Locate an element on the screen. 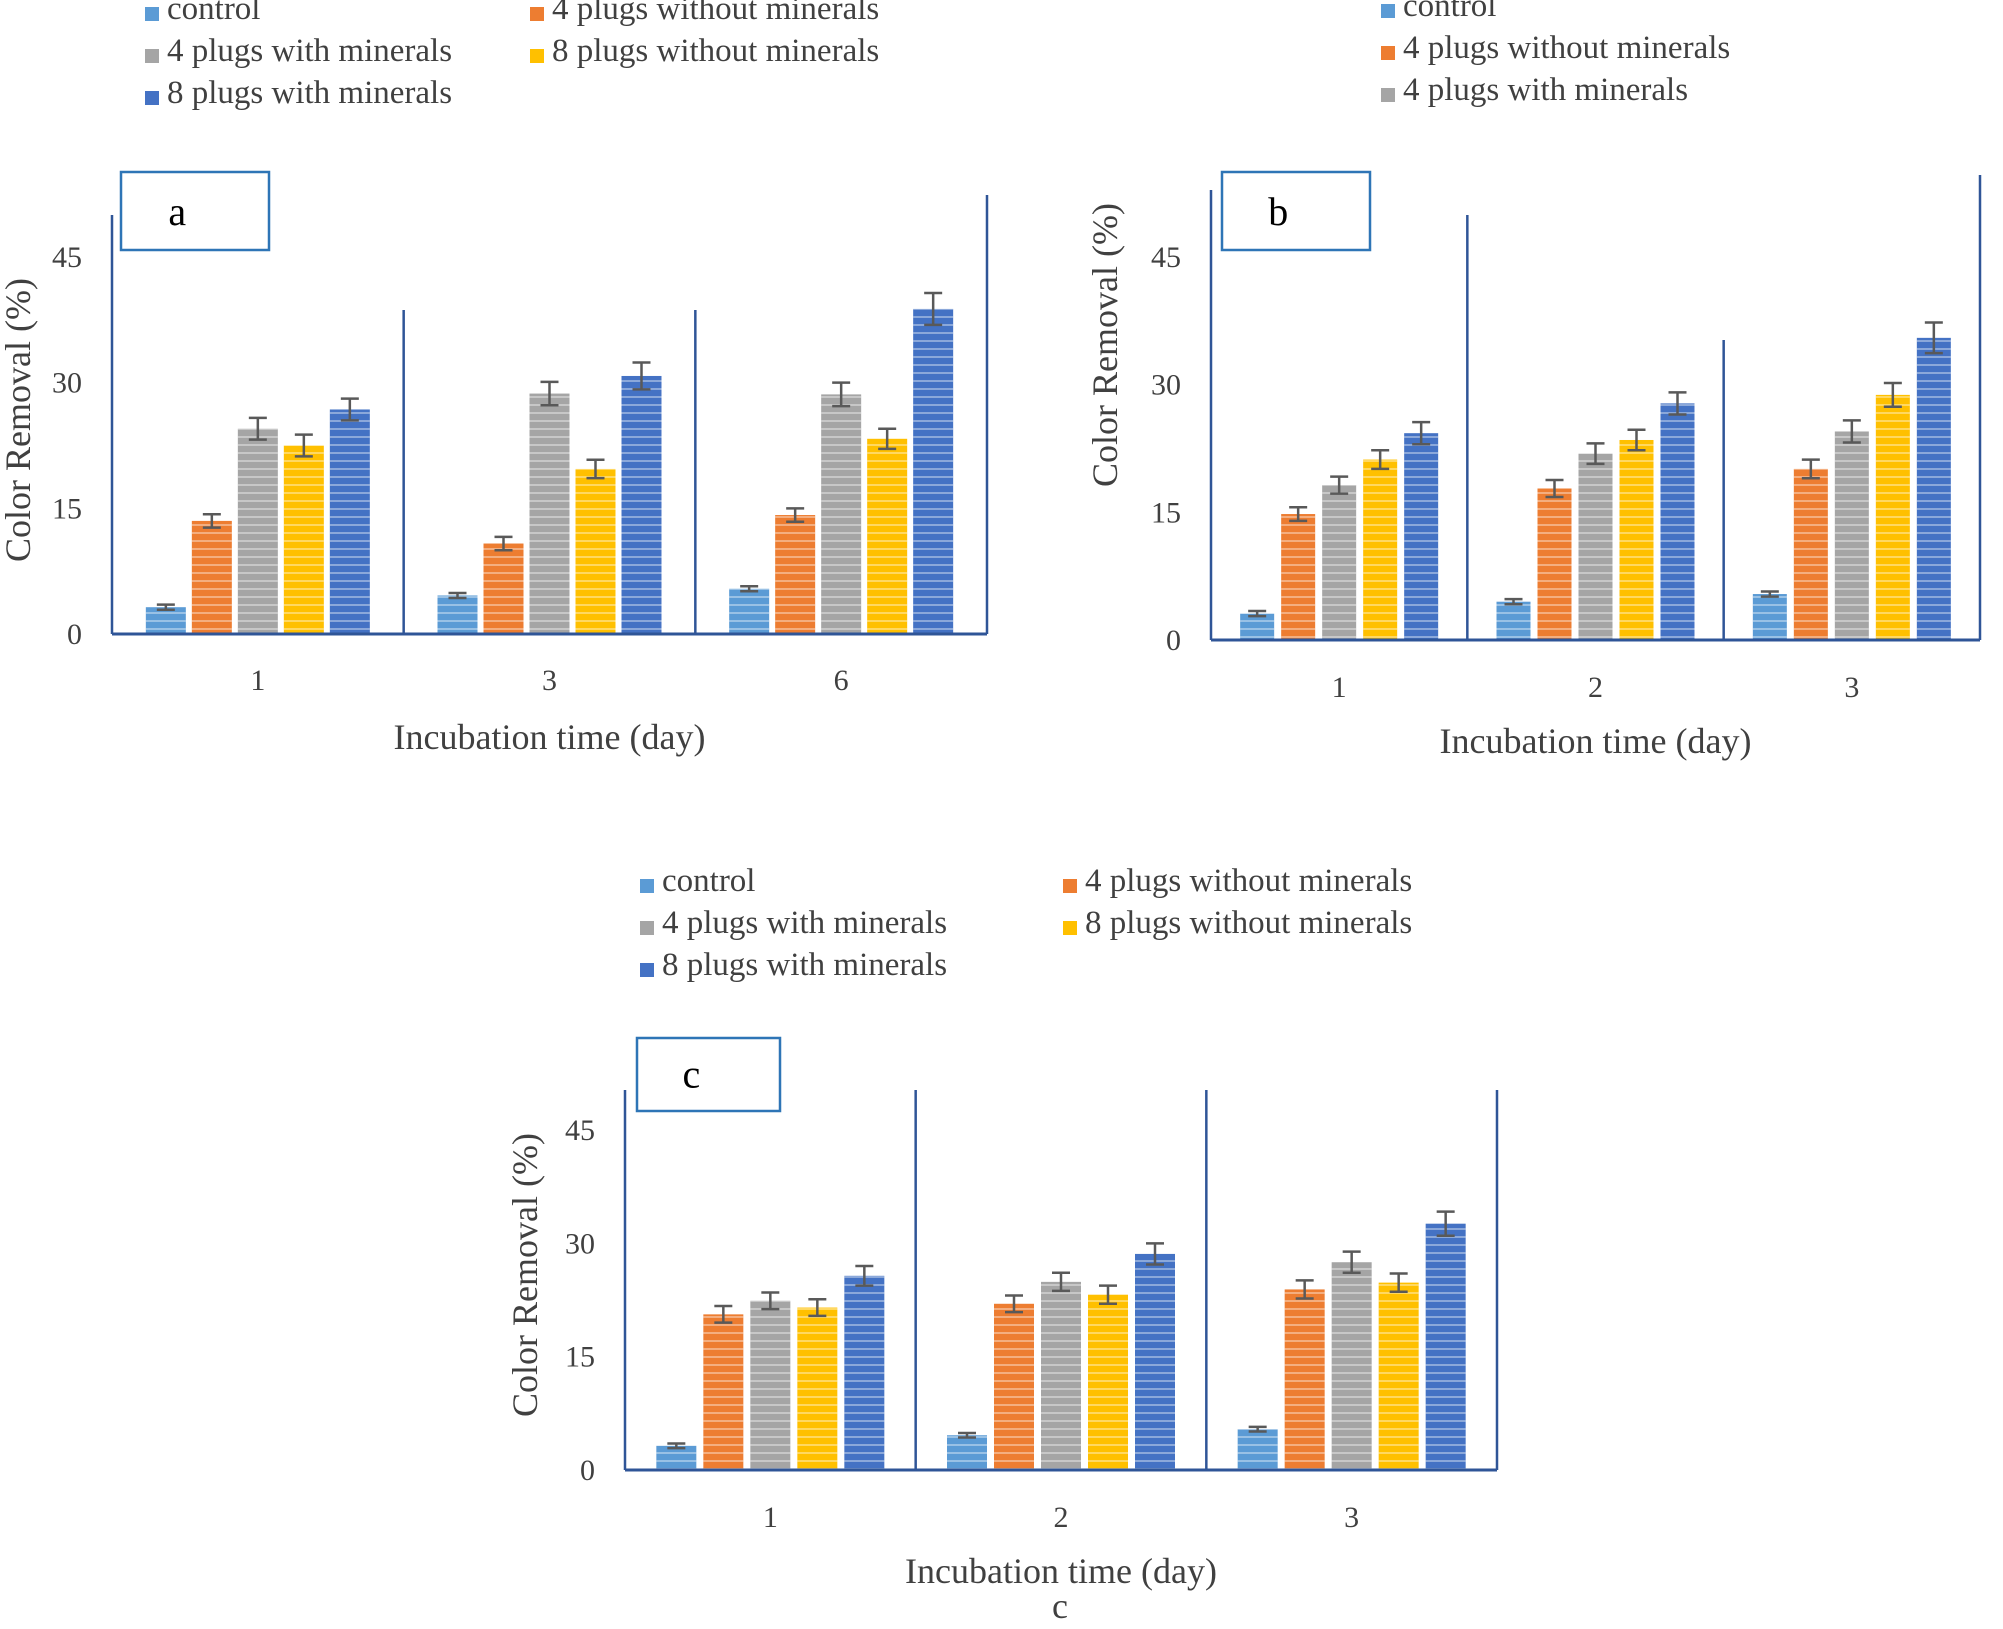 This screenshot has width=2003, height=1629. panel-c-categories: 1 2 3 is located at coordinates (1061, 1517).